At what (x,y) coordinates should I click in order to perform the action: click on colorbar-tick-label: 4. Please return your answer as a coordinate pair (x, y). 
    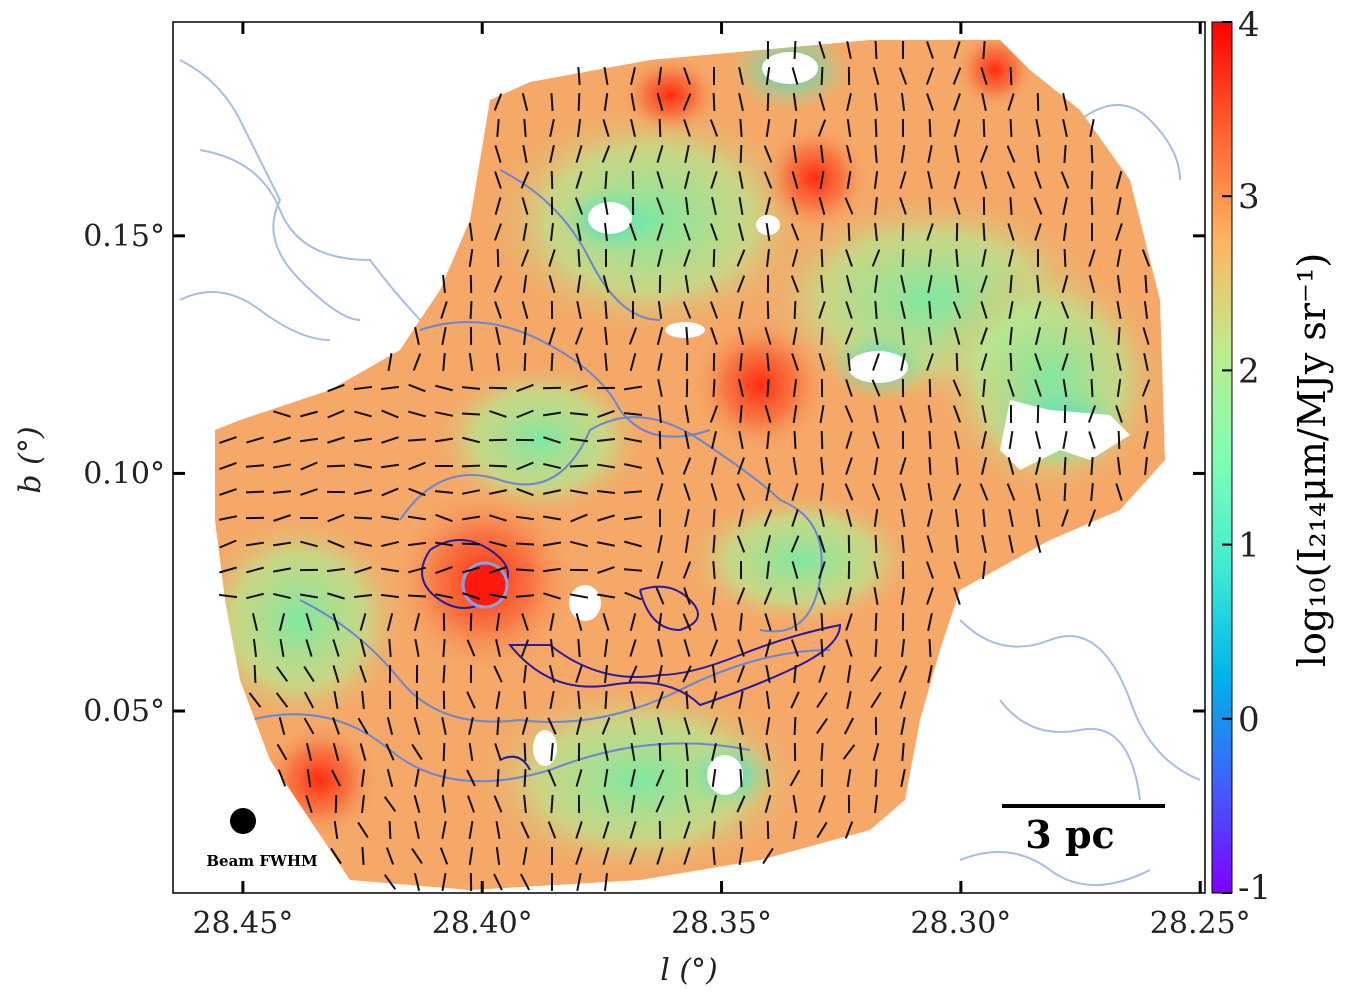
    Looking at the image, I should click on (1249, 25).